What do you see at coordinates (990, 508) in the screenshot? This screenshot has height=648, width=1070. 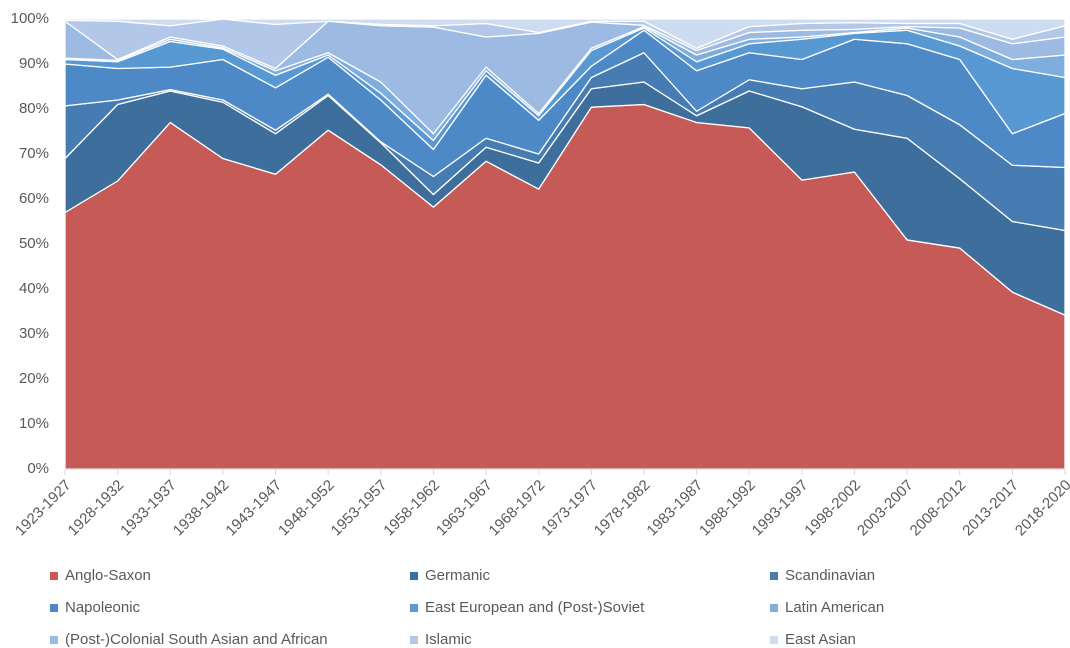 I see `x-tick-label: 2013-2017` at bounding box center [990, 508].